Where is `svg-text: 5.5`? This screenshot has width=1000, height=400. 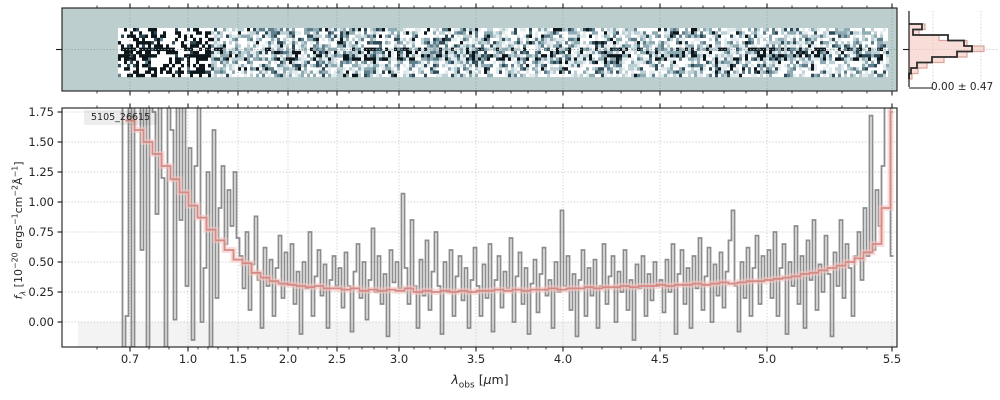 svg-text: 5.5 is located at coordinates (892, 359).